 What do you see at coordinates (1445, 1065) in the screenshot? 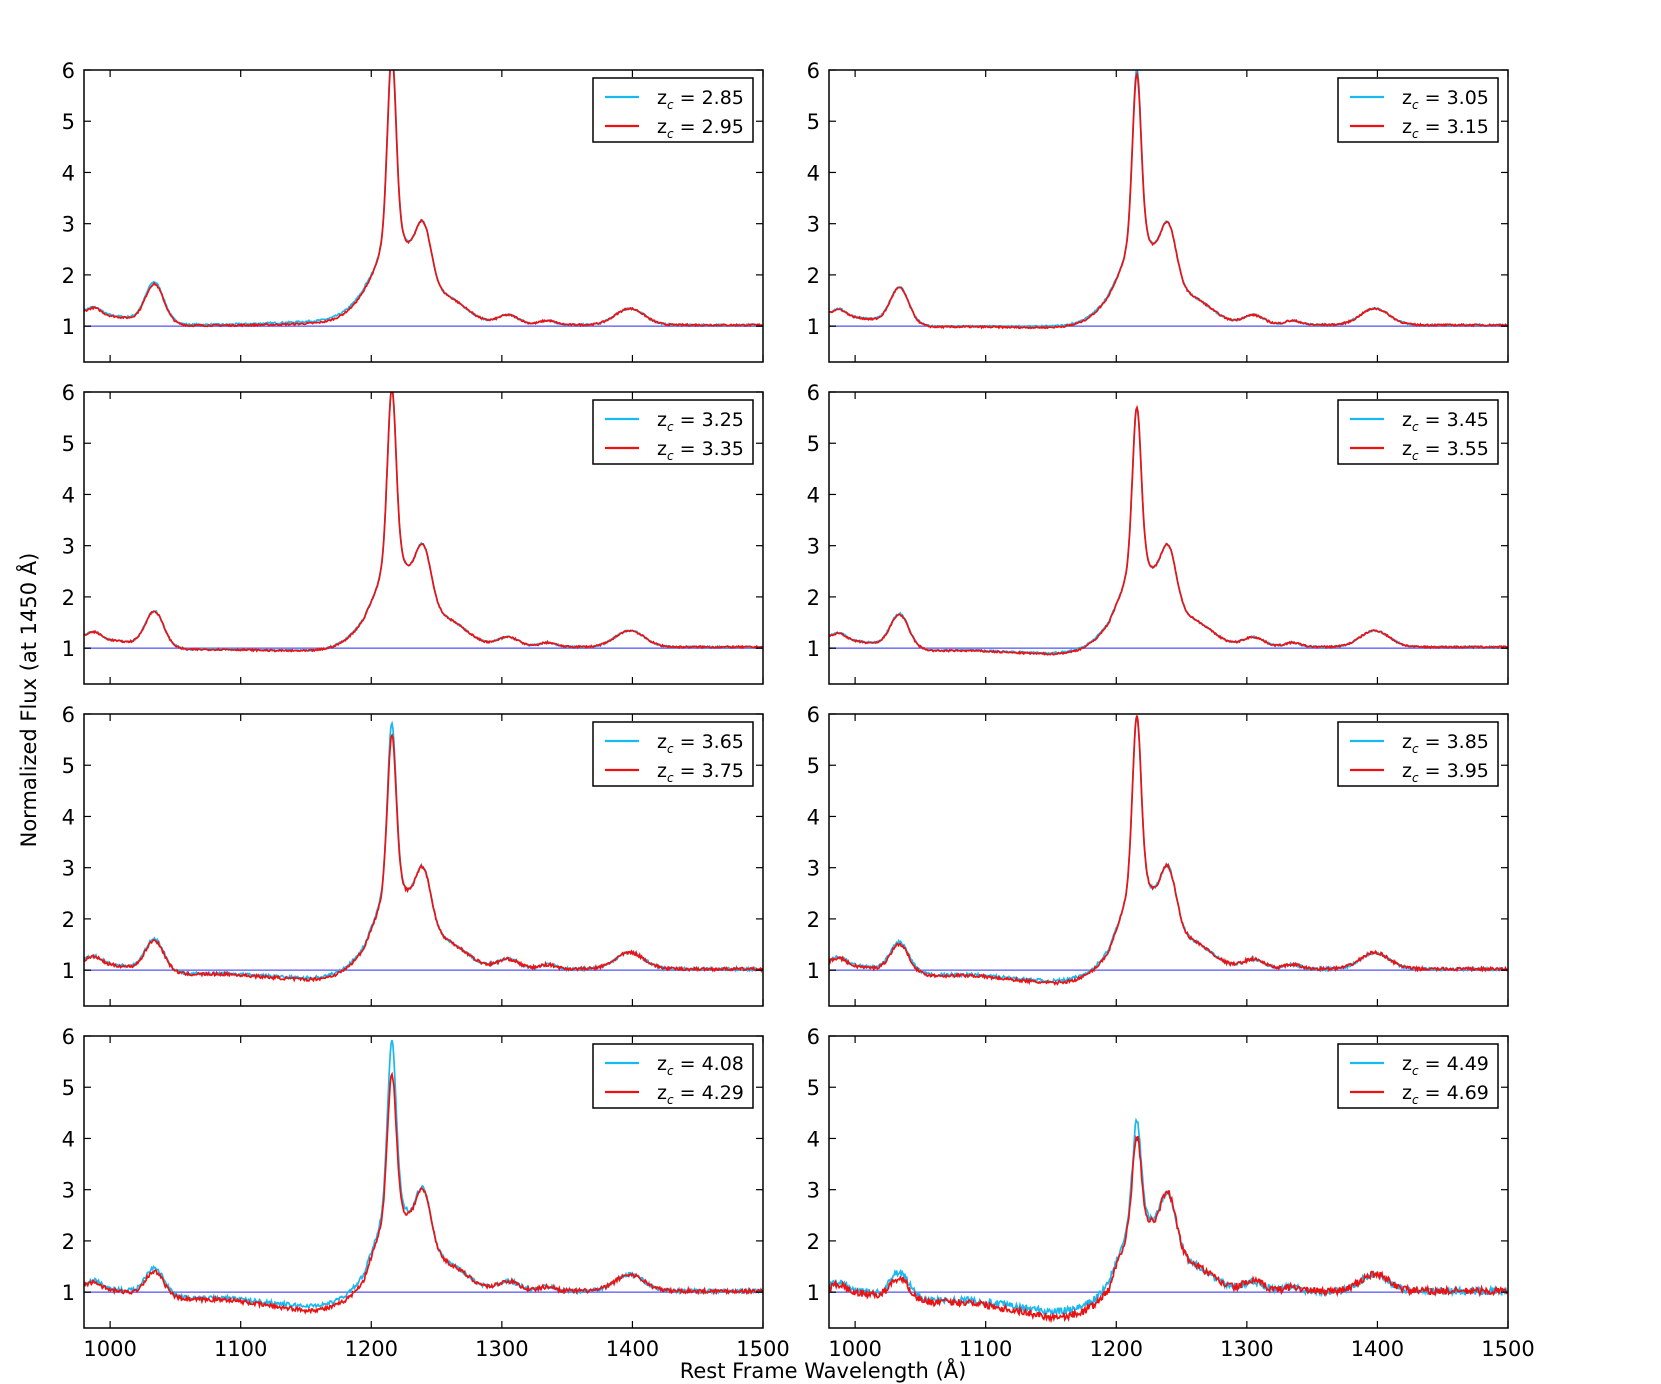
I see `legend-label: zc = 4.49` at bounding box center [1445, 1065].